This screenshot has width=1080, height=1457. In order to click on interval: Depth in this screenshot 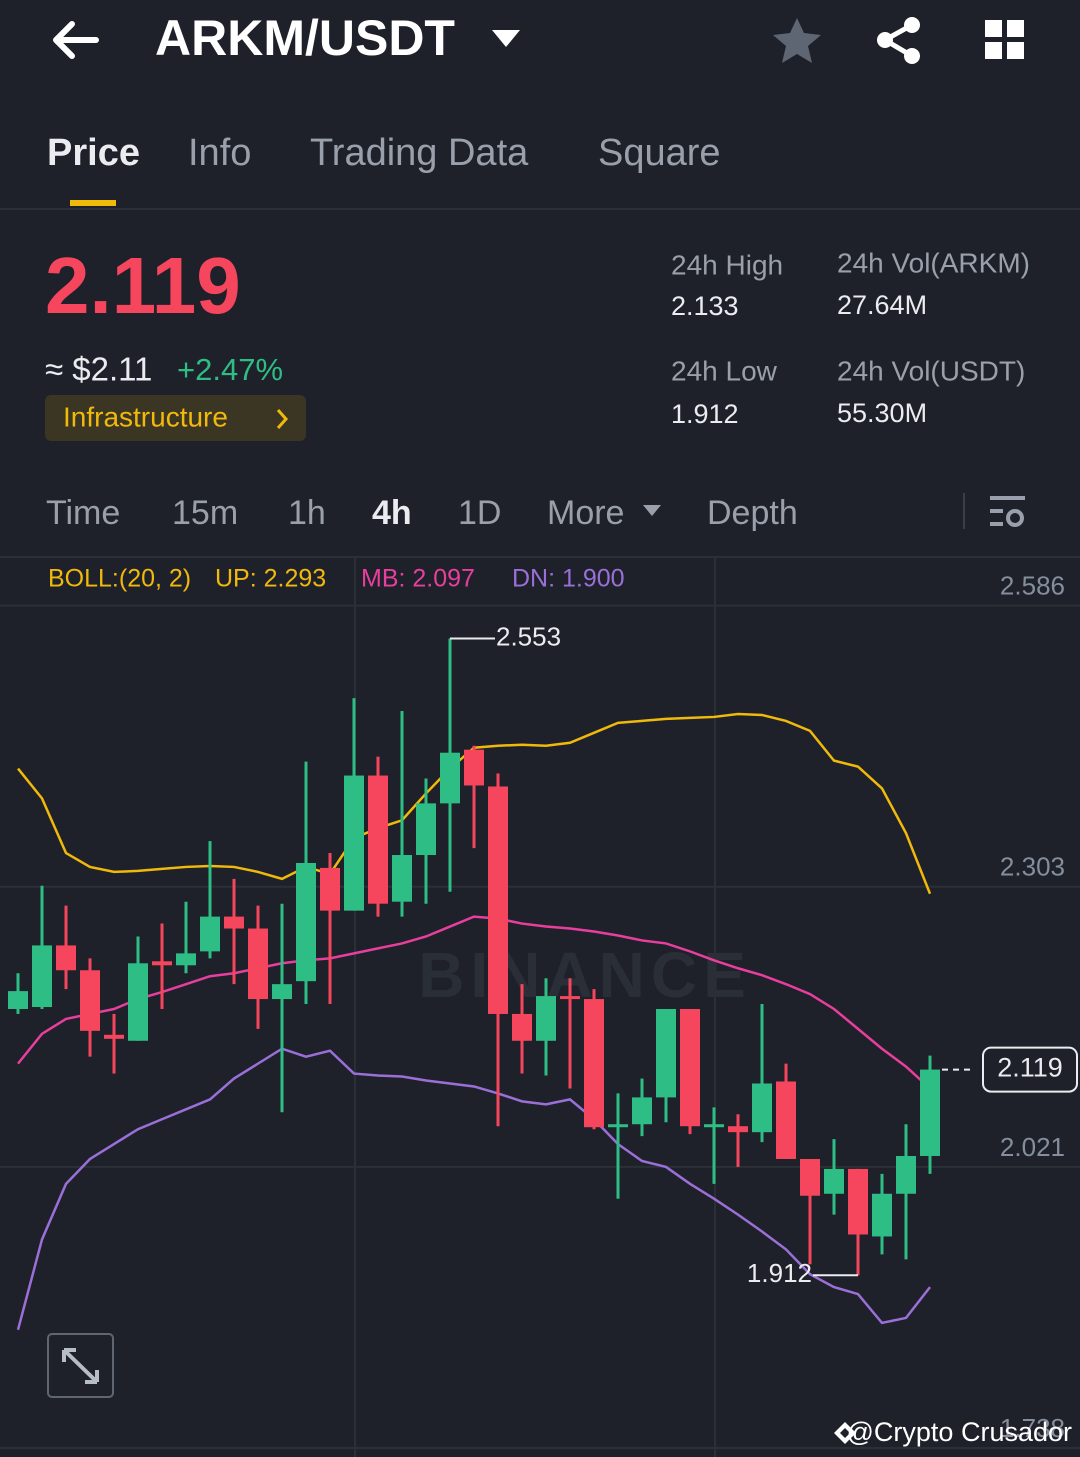, I will do `click(752, 513)`.